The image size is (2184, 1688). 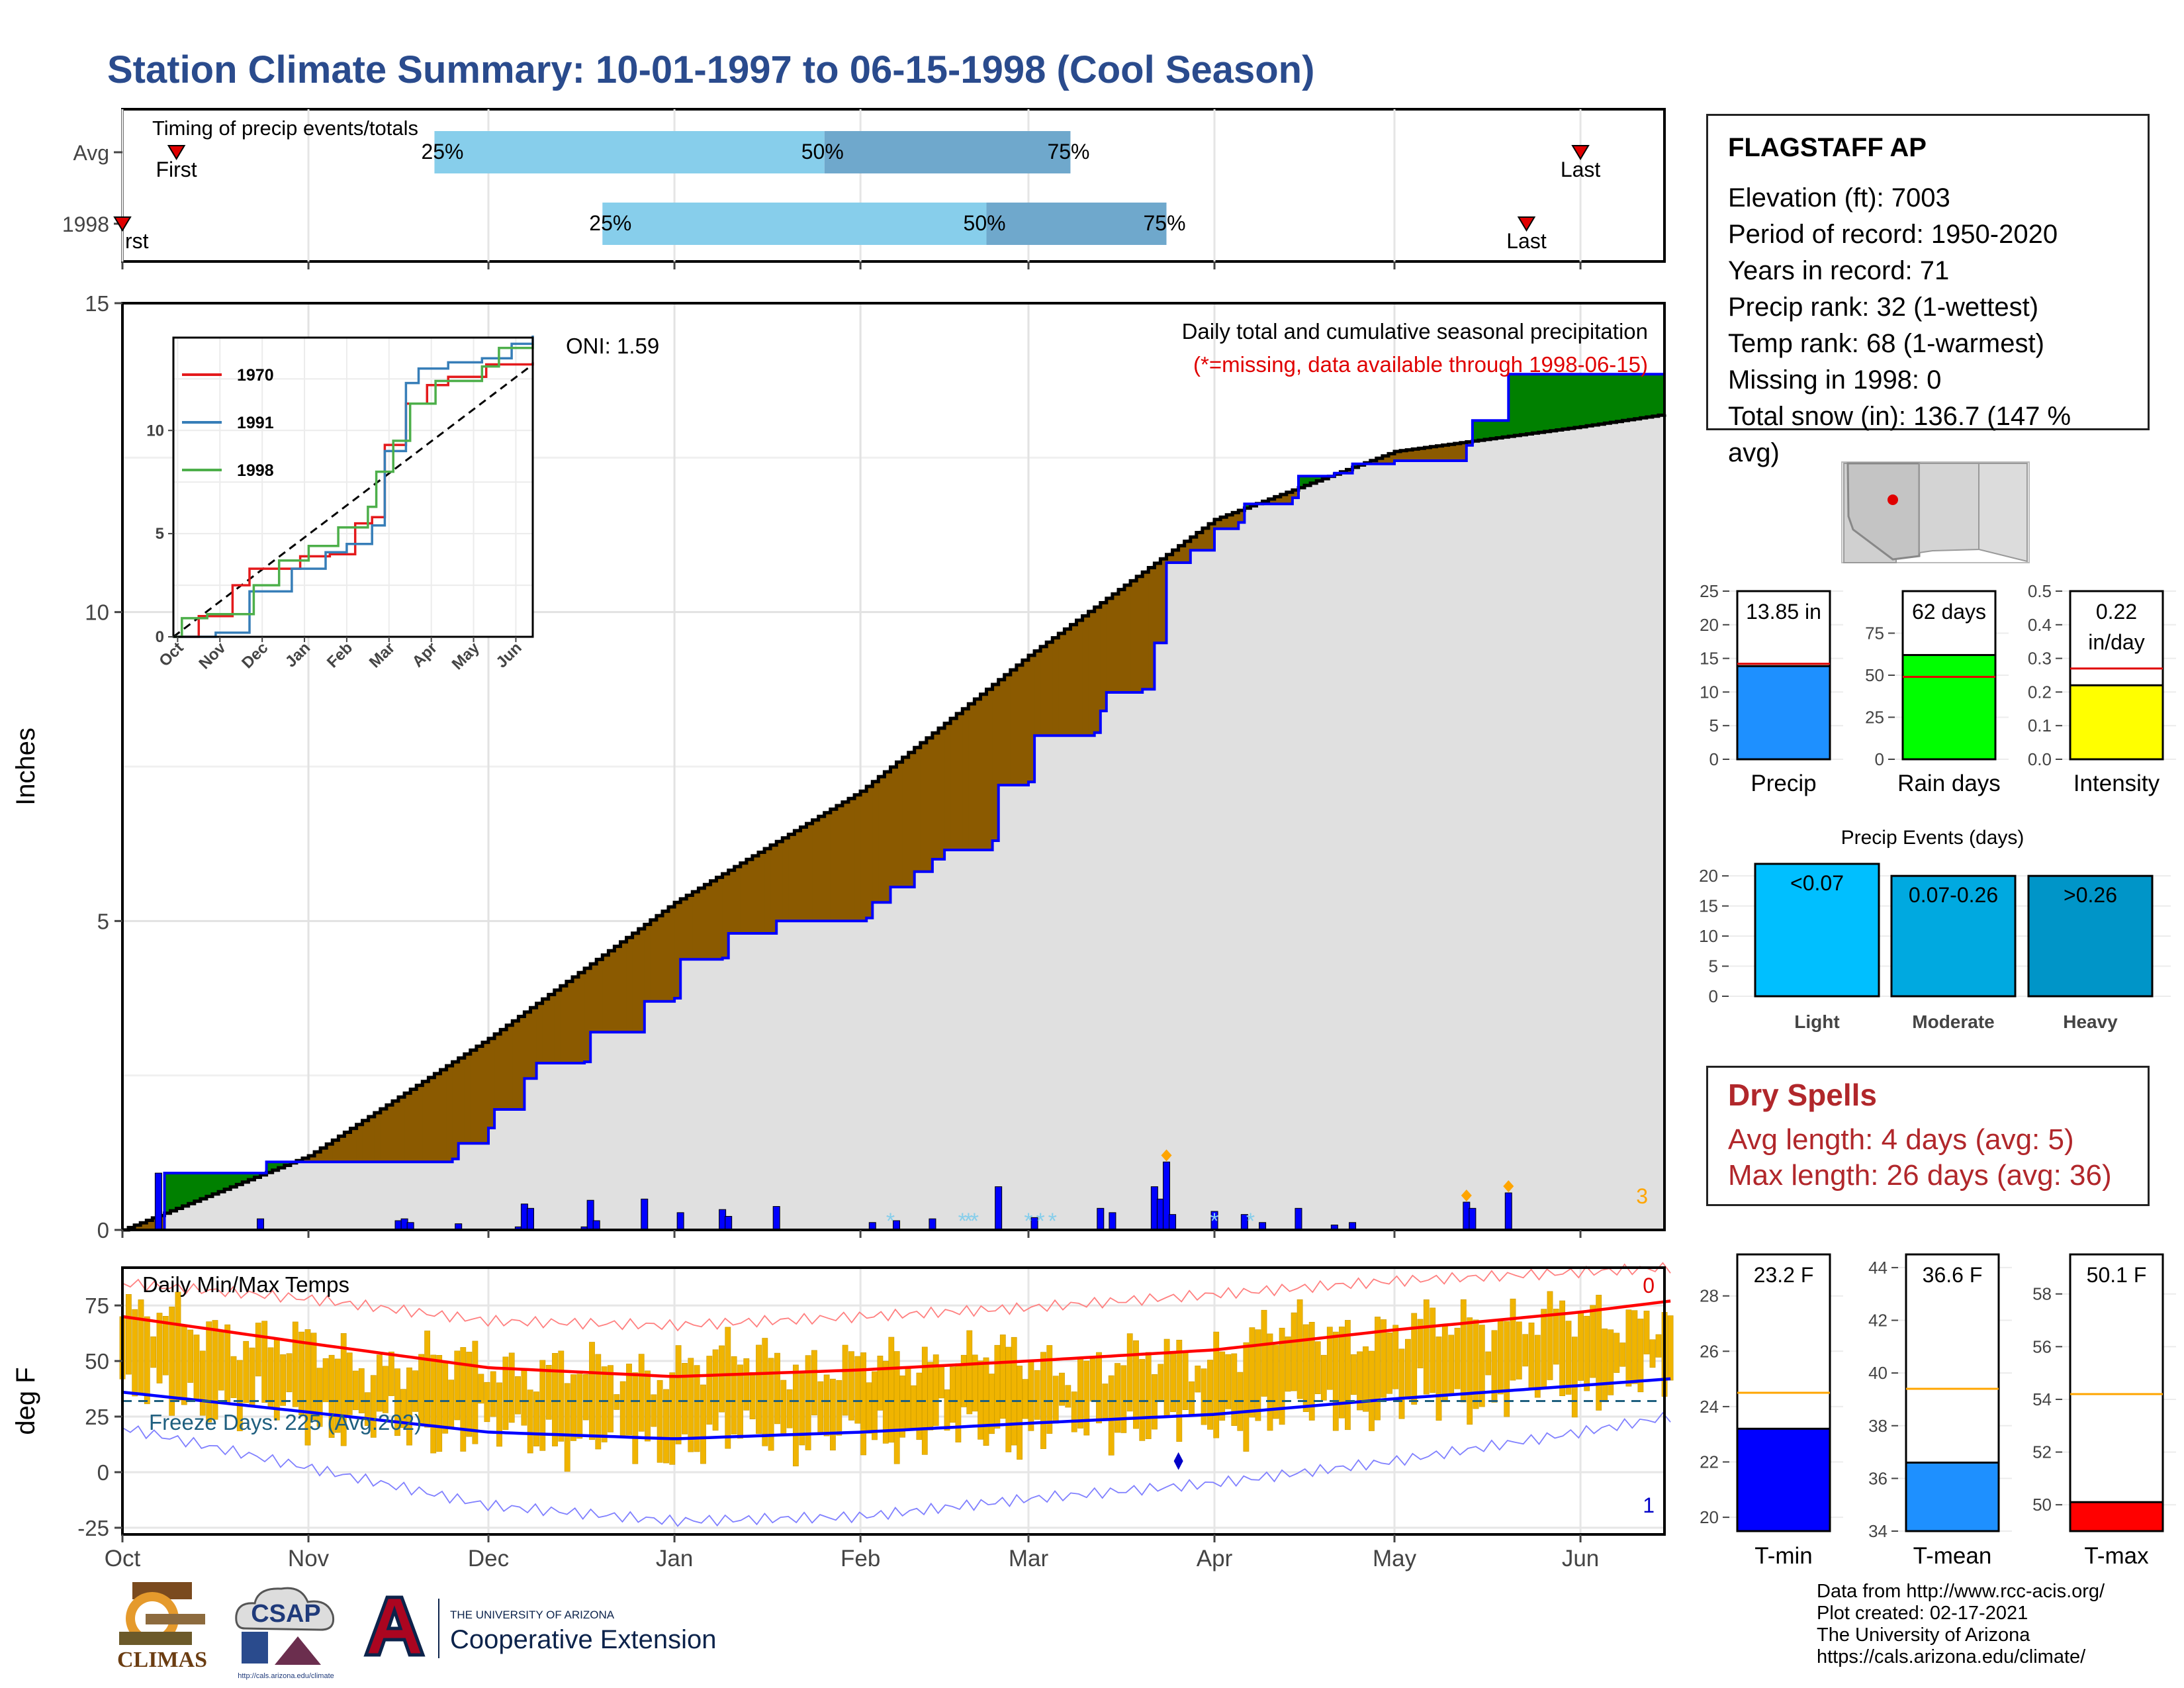 I want to click on ua-big-text: Cooperative Extension, so click(x=583, y=1639).